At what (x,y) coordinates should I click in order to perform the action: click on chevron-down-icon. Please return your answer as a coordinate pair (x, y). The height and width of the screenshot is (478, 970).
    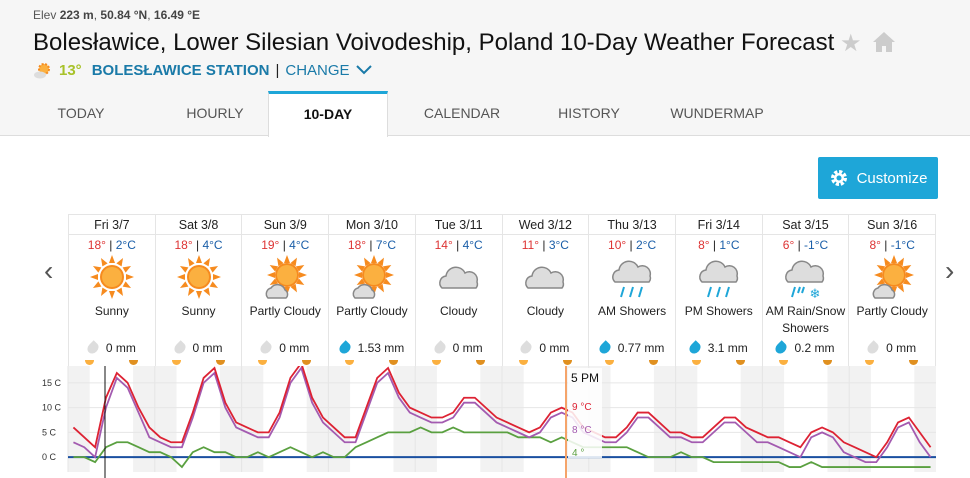
    Looking at the image, I should click on (363, 70).